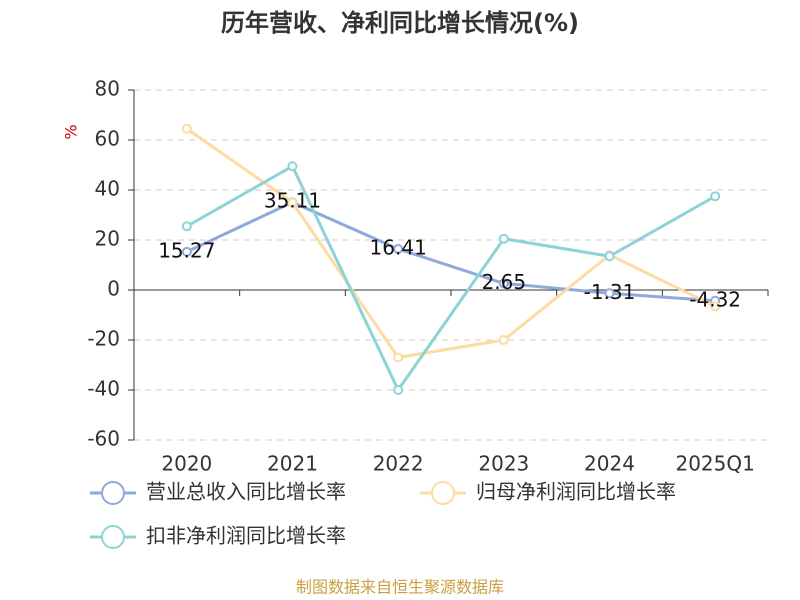 This screenshot has width=800, height=600. Describe the element at coordinates (714, 464) in the screenshot. I see `x-tick-label: 2025Q1` at that location.